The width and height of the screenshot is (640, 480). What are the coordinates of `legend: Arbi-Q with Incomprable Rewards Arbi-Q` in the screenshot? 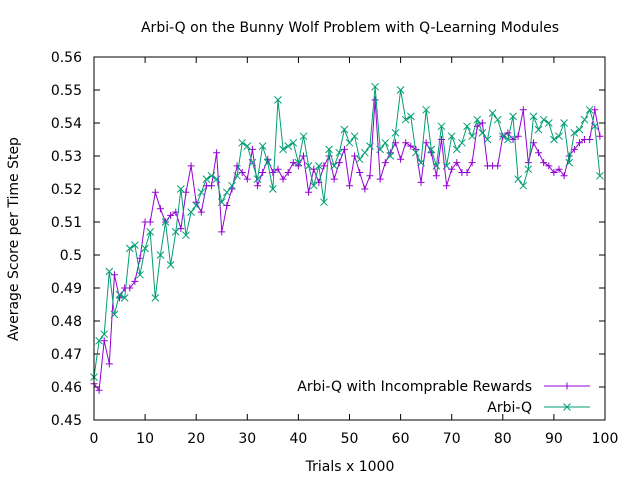 It's located at (443, 397).